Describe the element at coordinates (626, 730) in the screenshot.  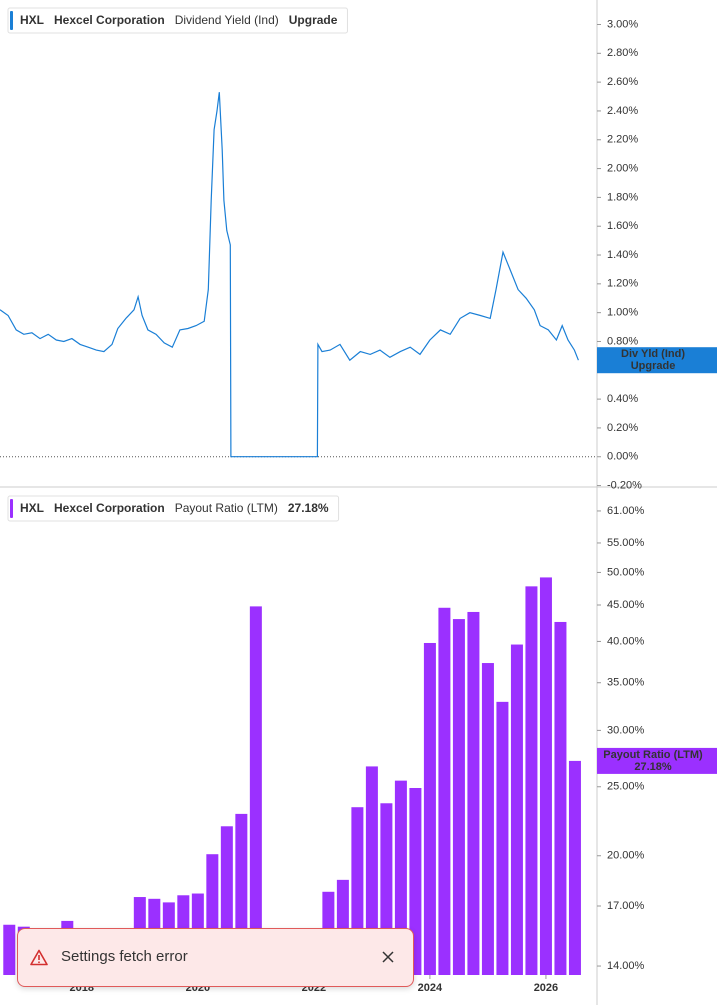
I see `y-tick-label: 30.00%` at that location.